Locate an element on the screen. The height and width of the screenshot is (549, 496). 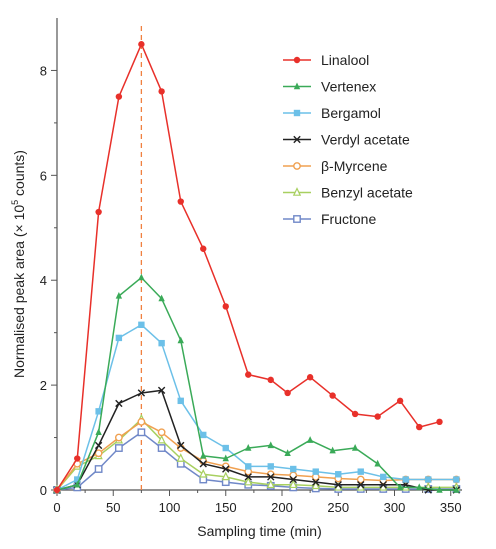
x-axis-label: Sampling time (min) is located at coordinates (259, 531).